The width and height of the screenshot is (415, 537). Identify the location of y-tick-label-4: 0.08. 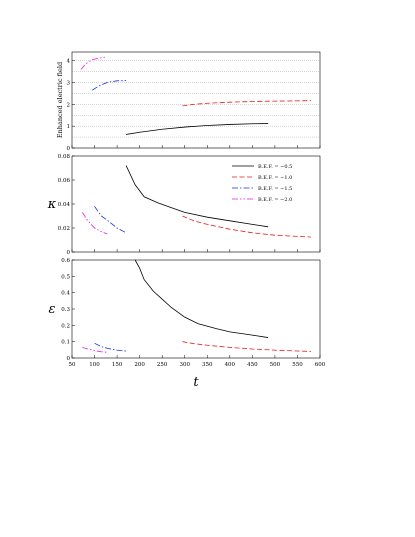
(64, 157).